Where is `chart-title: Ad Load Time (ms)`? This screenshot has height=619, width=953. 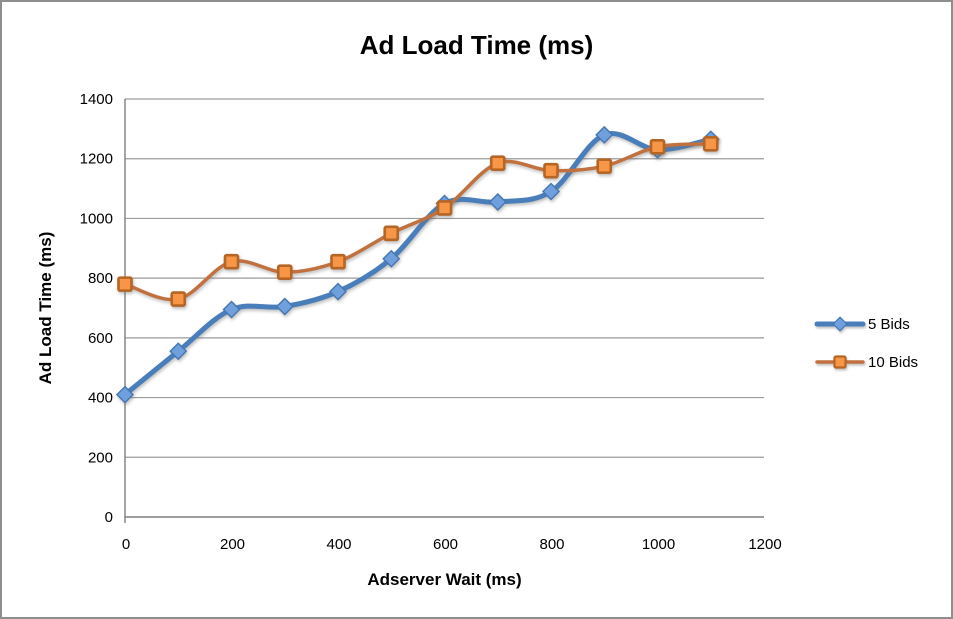 chart-title: Ad Load Time (ms) is located at coordinates (476, 45).